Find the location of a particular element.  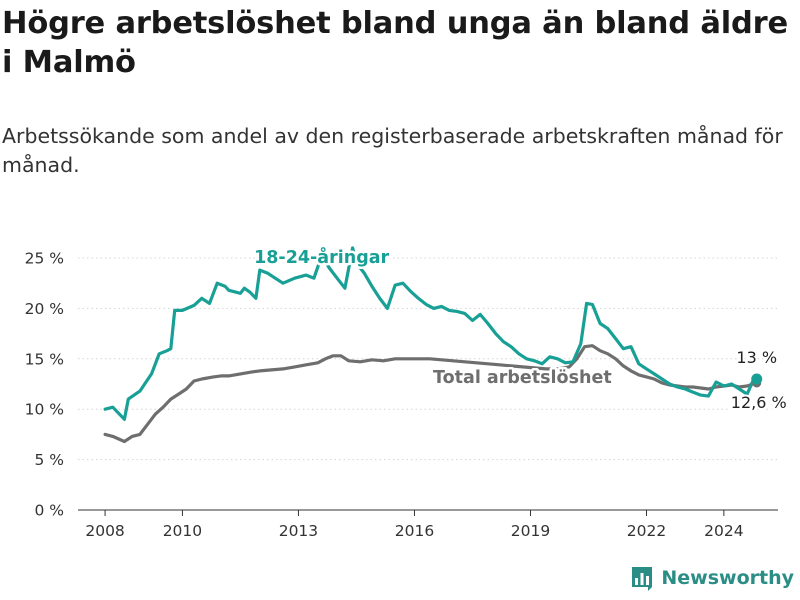

end-label-youth: 13 % is located at coordinates (756, 357).